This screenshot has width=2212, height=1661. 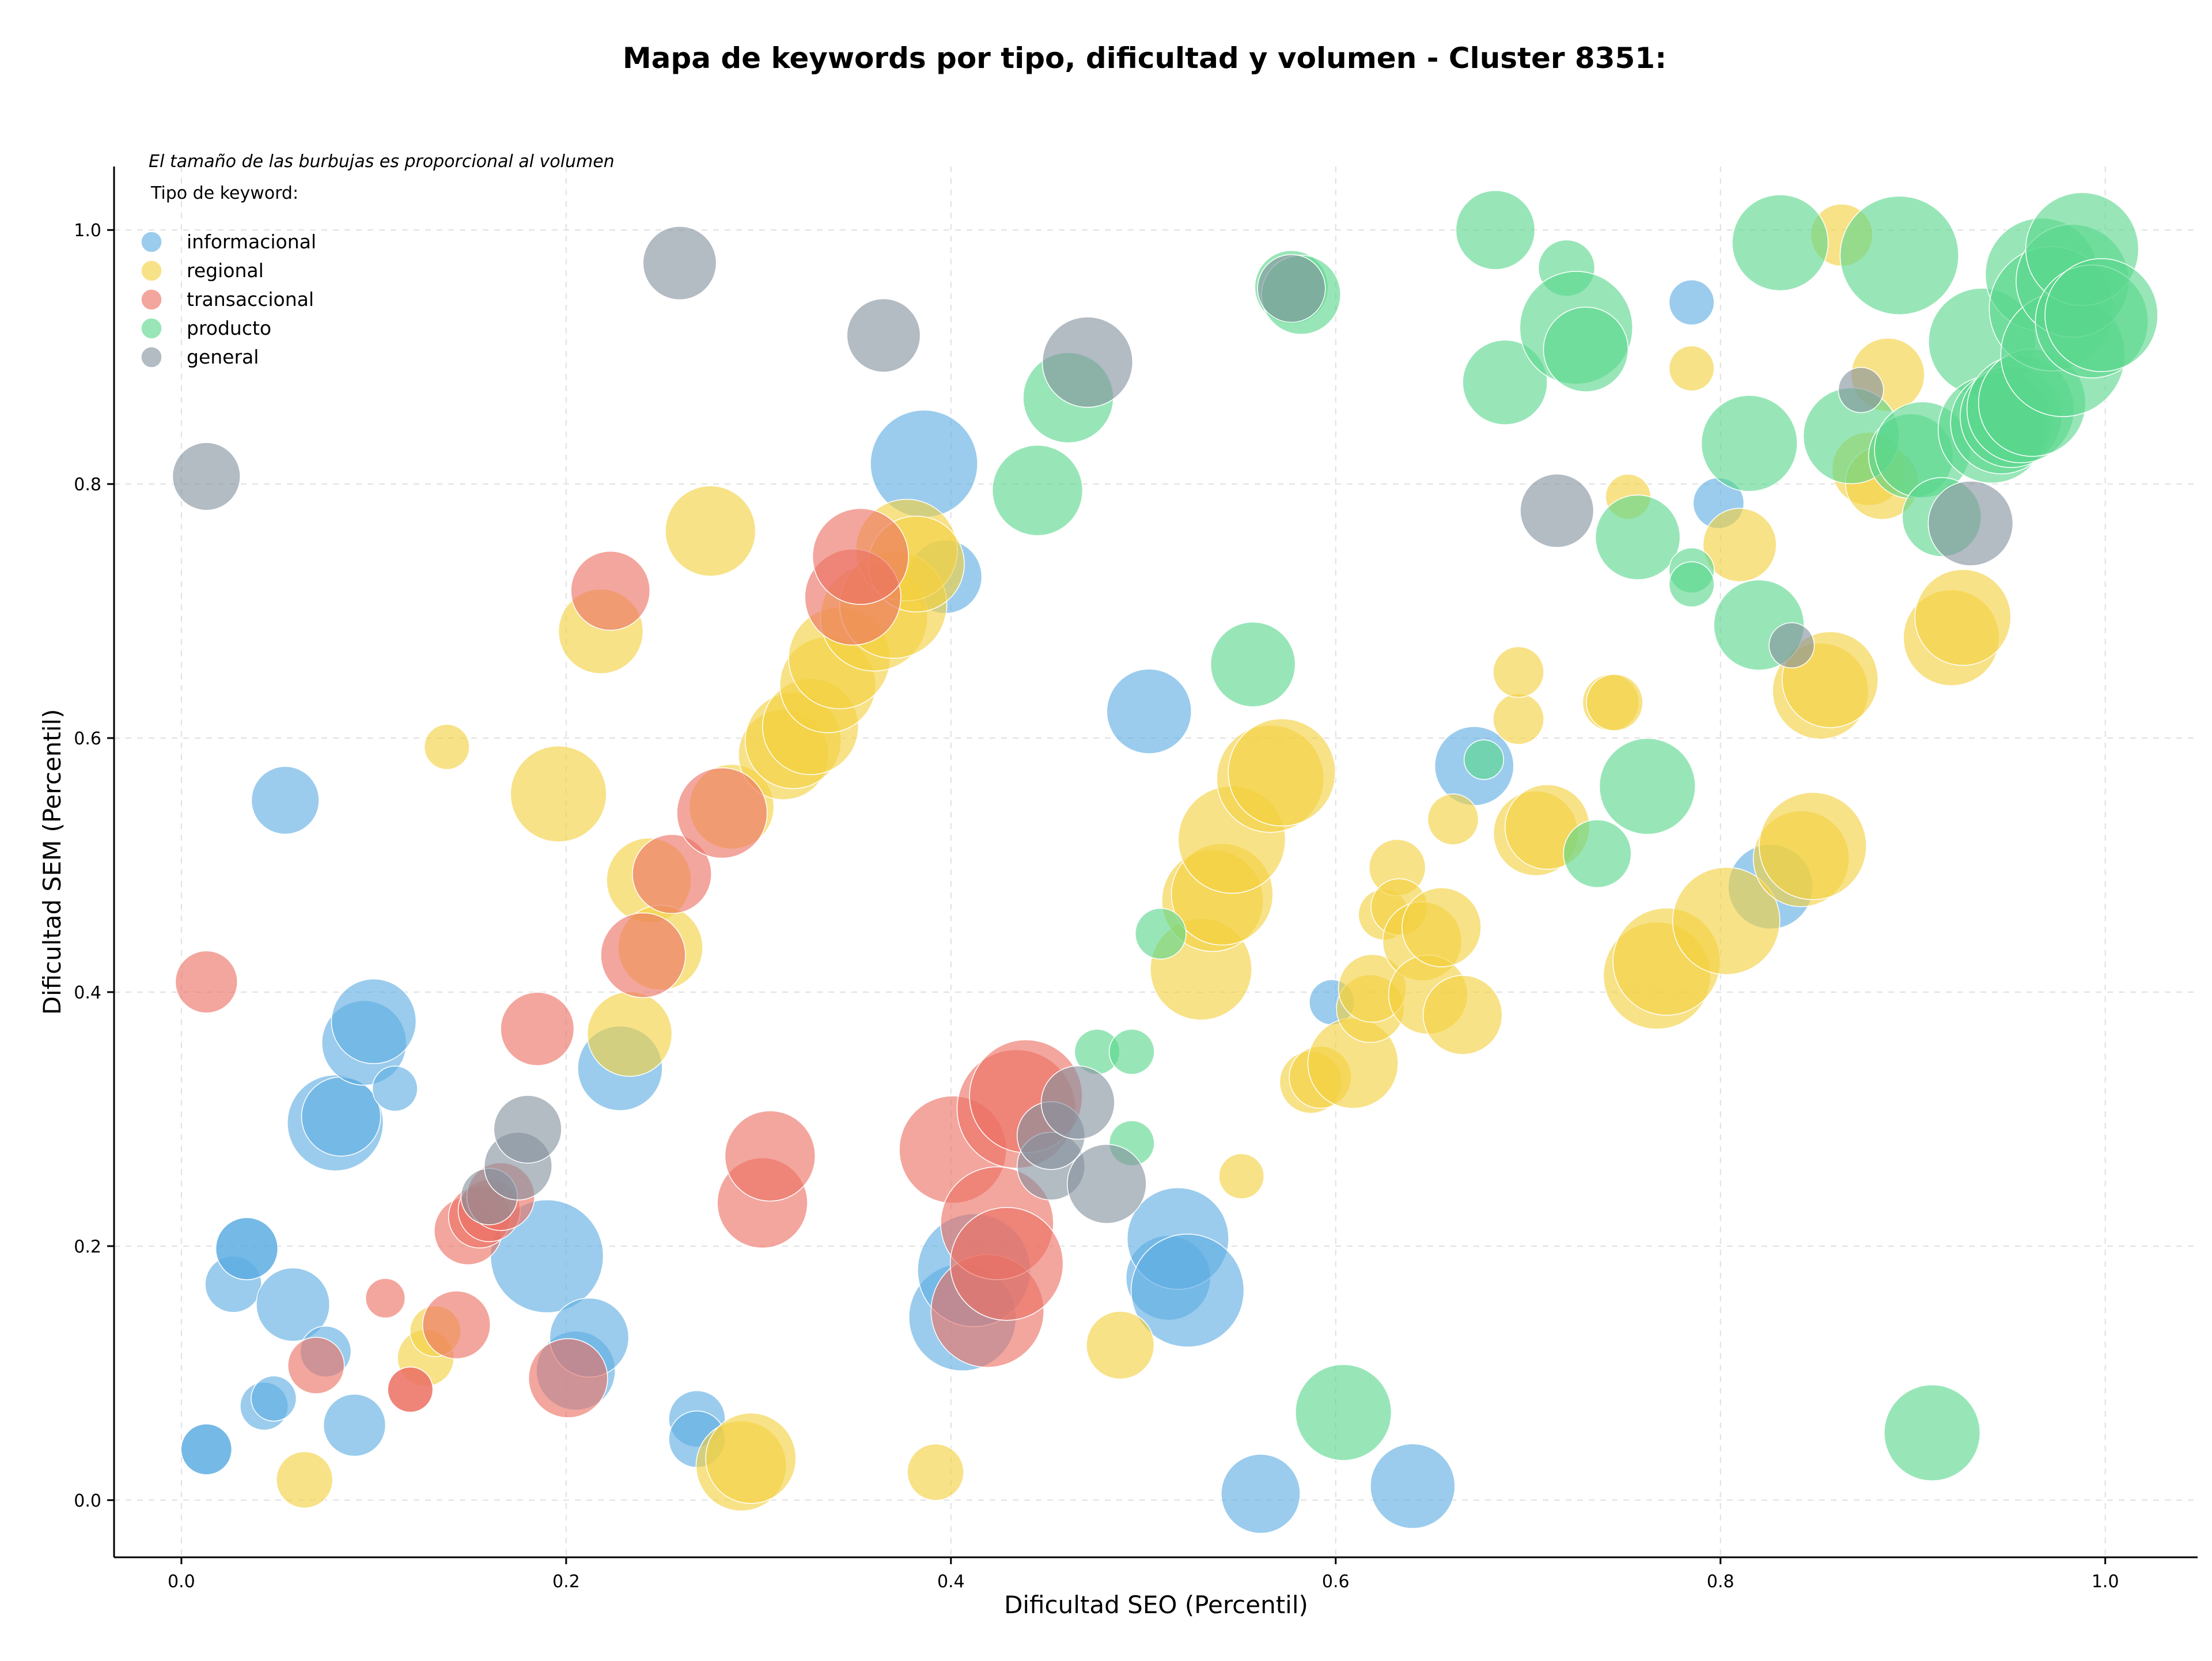 What do you see at coordinates (151, 300) in the screenshot?
I see `legend-marker-transaccional` at bounding box center [151, 300].